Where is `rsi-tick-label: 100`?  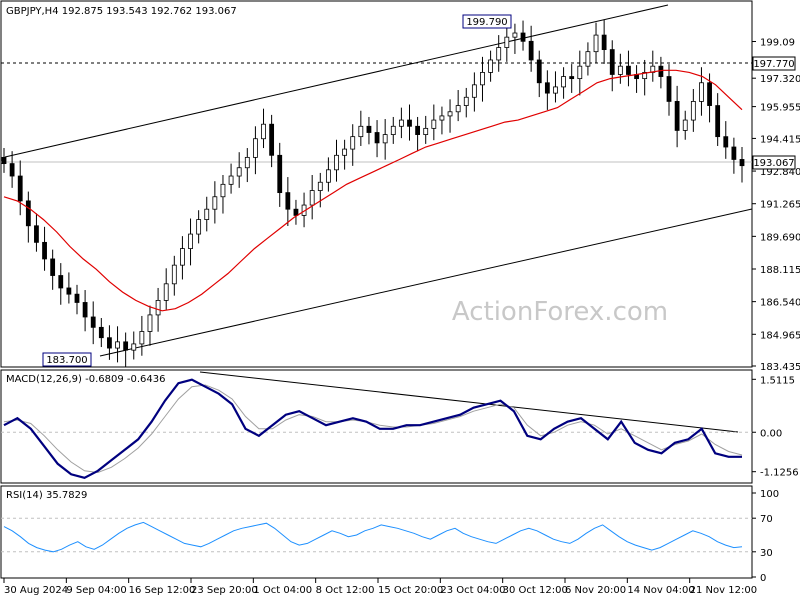
rsi-tick-label: 100 is located at coordinates (769, 494).